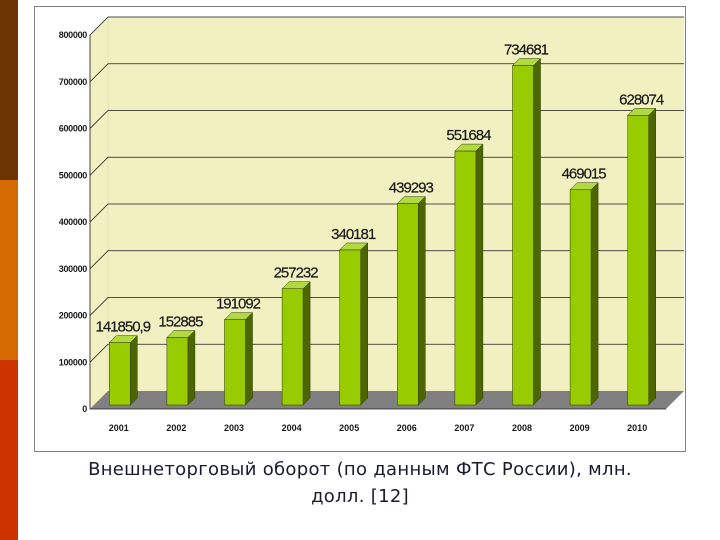  Describe the element at coordinates (464, 428) in the screenshot. I see `x-tick-label: 2007` at that location.